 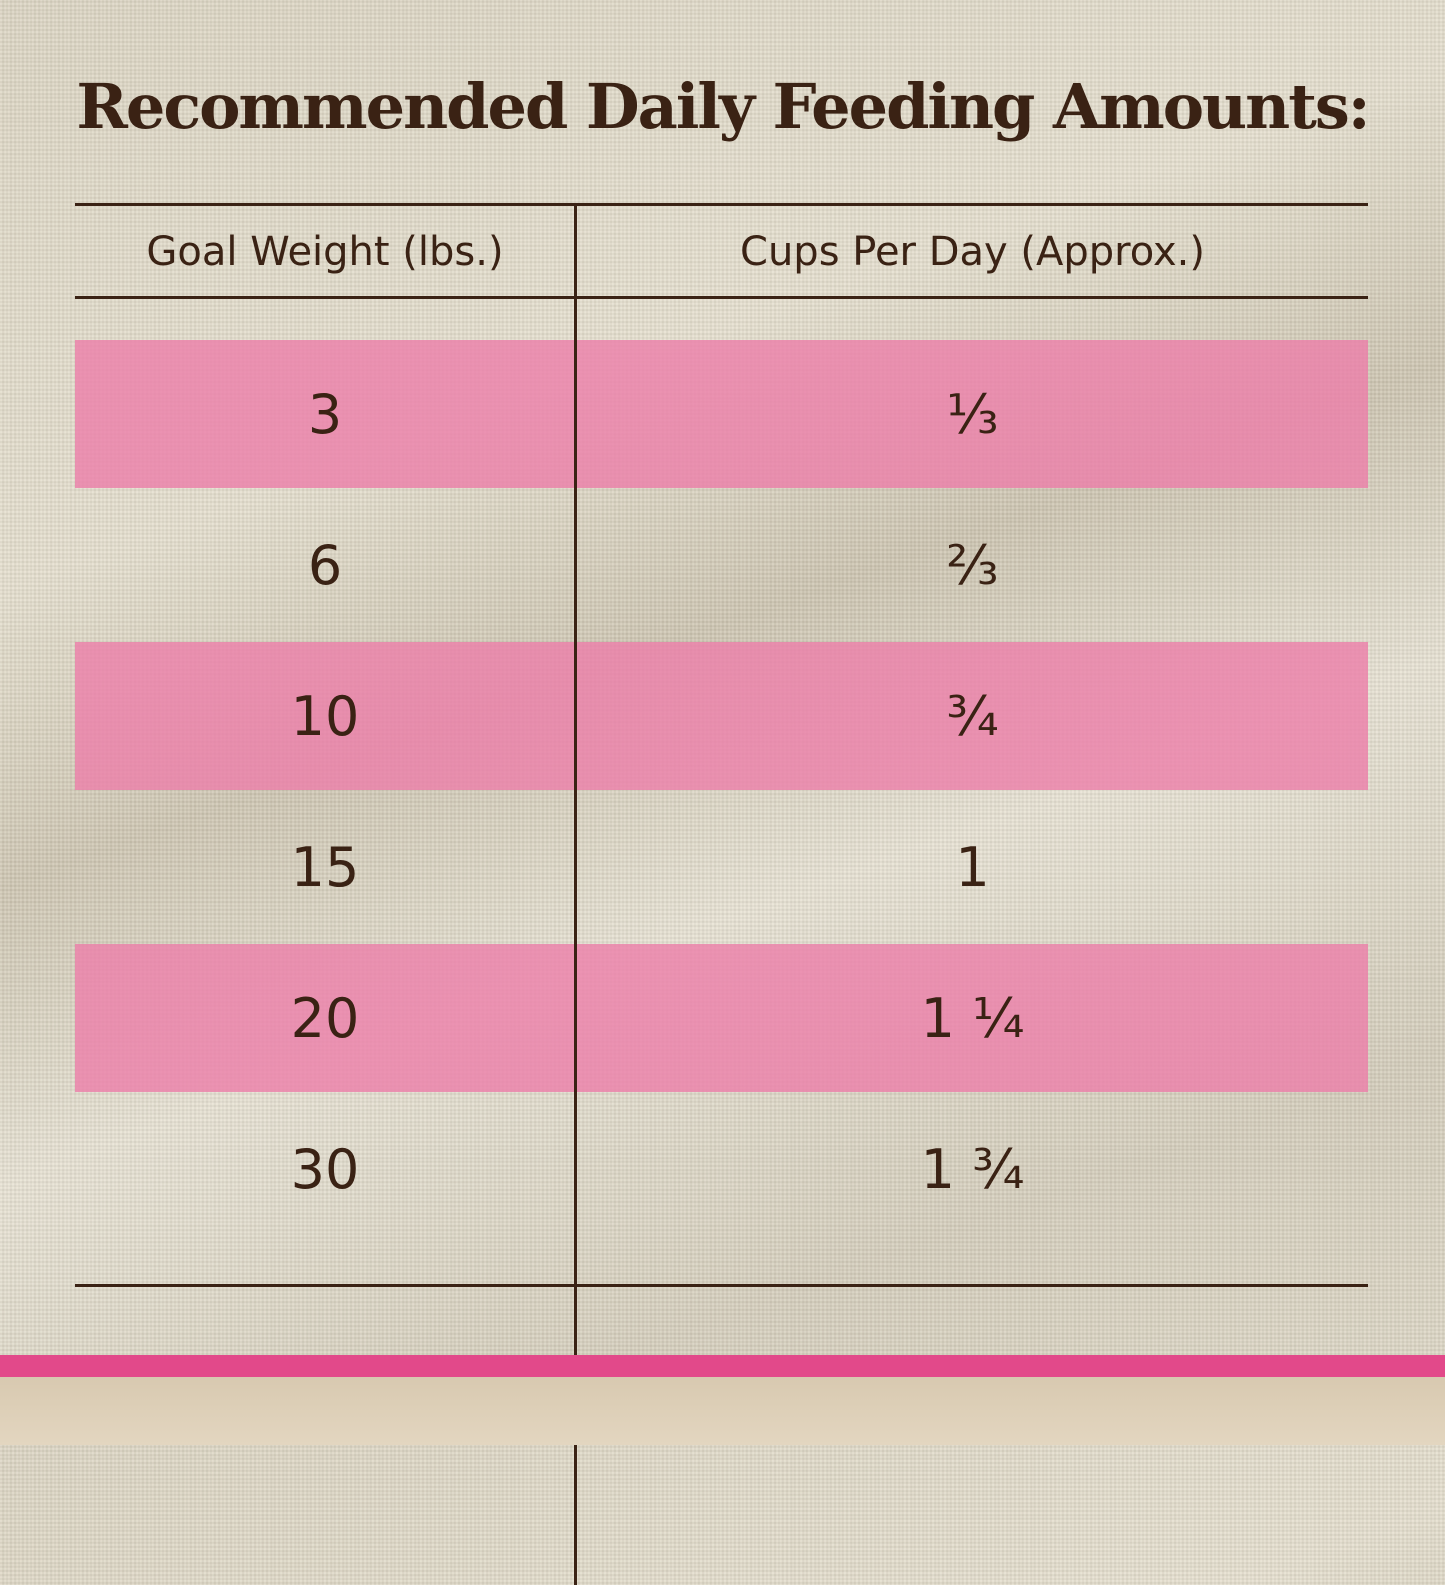 What do you see at coordinates (972, 565) in the screenshot?
I see `cups-cell: ⅔` at bounding box center [972, 565].